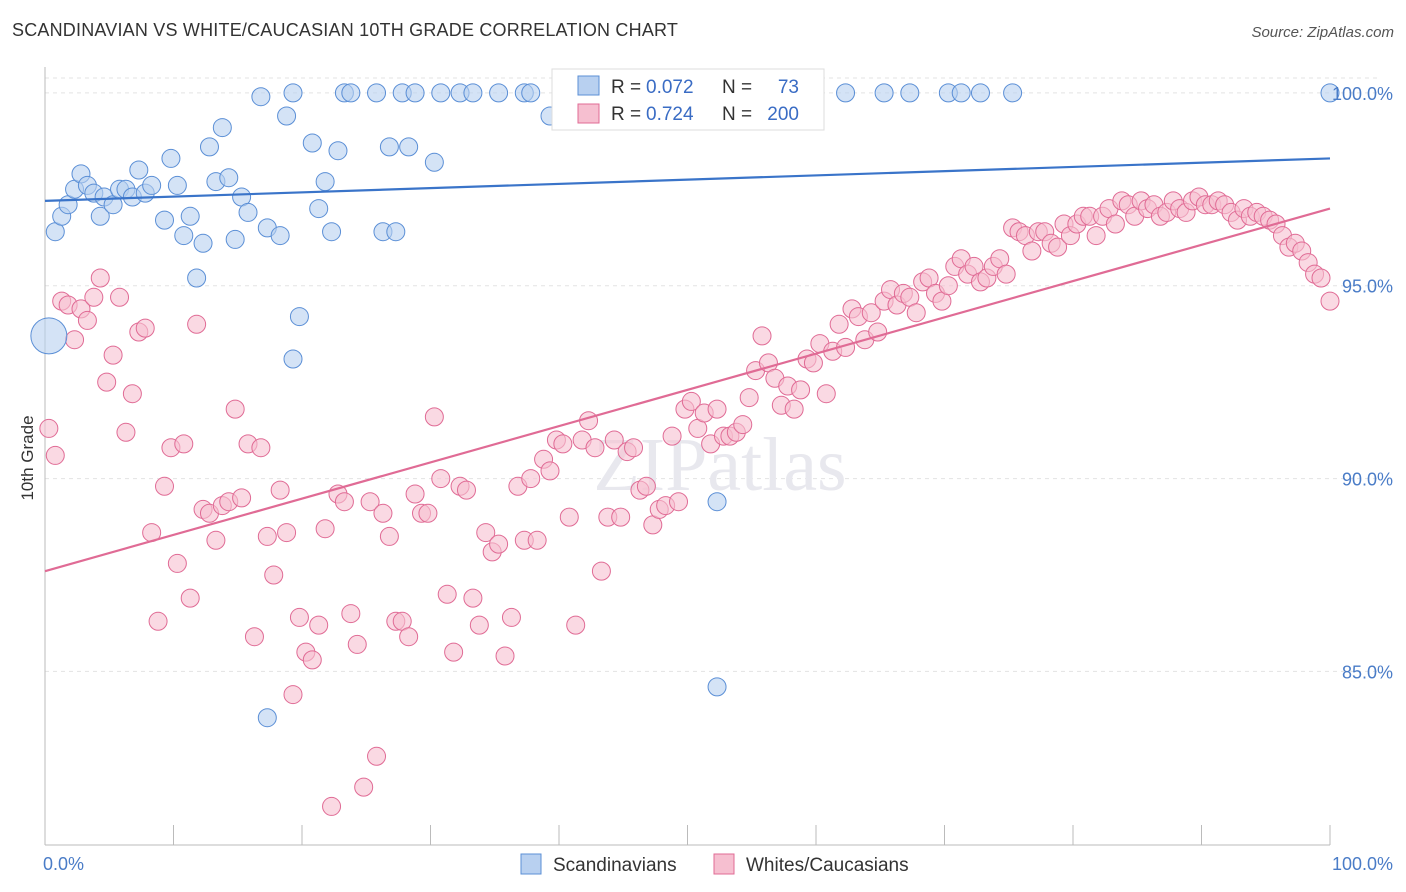  What do you see at coordinates (588, 113) in the screenshot?
I see `legend-swatch-pink` at bounding box center [588, 113].